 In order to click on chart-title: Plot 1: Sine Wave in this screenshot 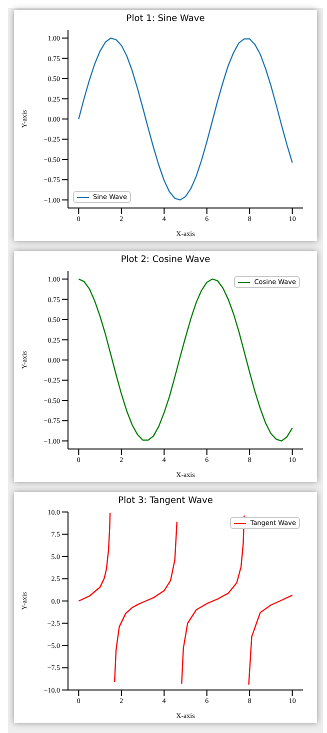, I will do `click(165, 20)`.